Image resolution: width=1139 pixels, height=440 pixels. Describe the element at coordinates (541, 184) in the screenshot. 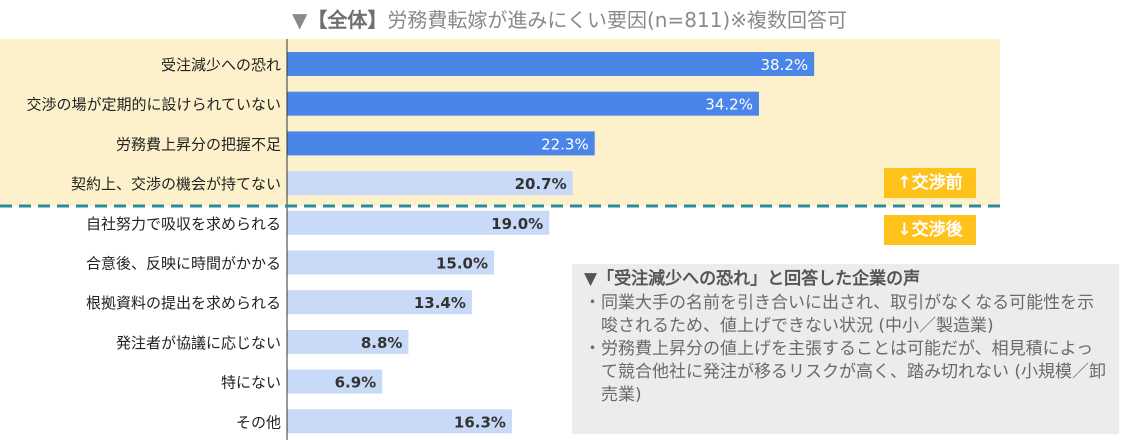

I see `value-label-4: 20.7%` at that location.